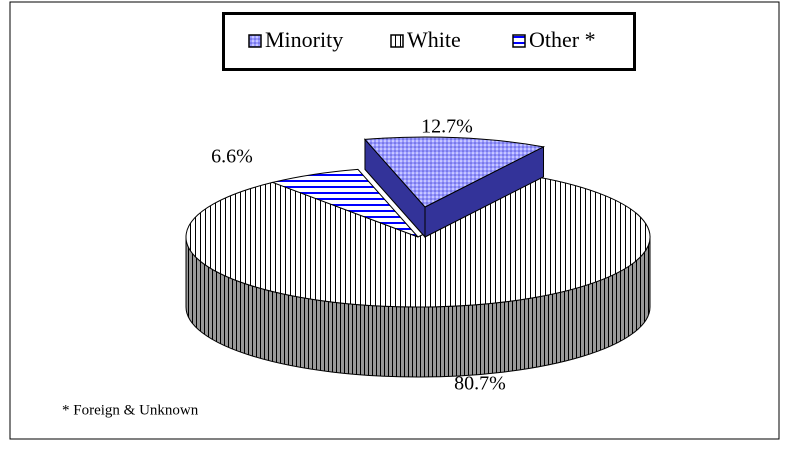 This screenshot has width=785, height=452. Describe the element at coordinates (480, 384) in the screenshot. I see `data-label: 80.7%` at that location.